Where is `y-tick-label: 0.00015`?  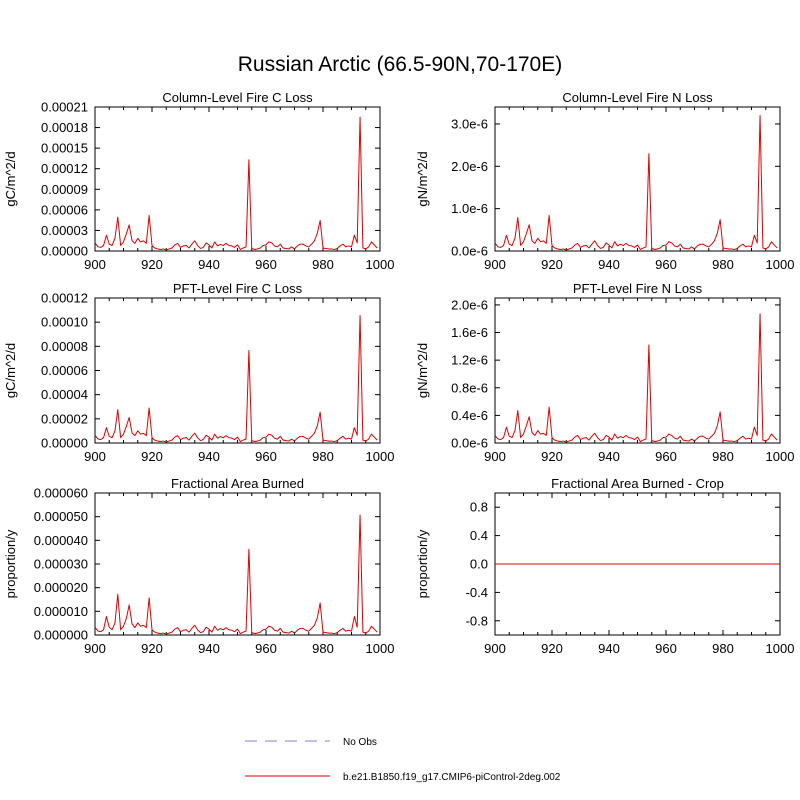
y-tick-label: 0.00015 is located at coordinates (64, 148).